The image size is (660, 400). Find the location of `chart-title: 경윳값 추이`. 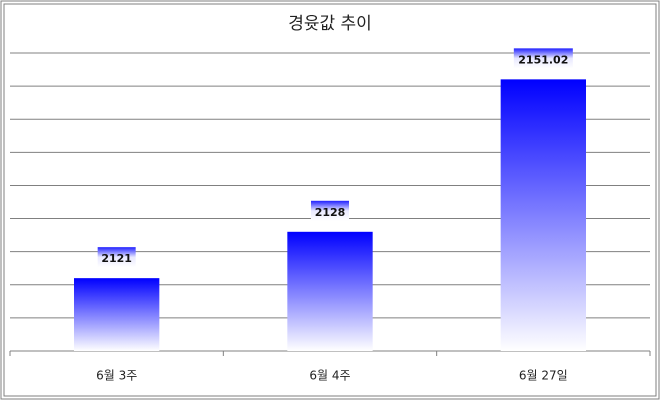

chart-title: 경윳값 추이 is located at coordinates (330, 24).